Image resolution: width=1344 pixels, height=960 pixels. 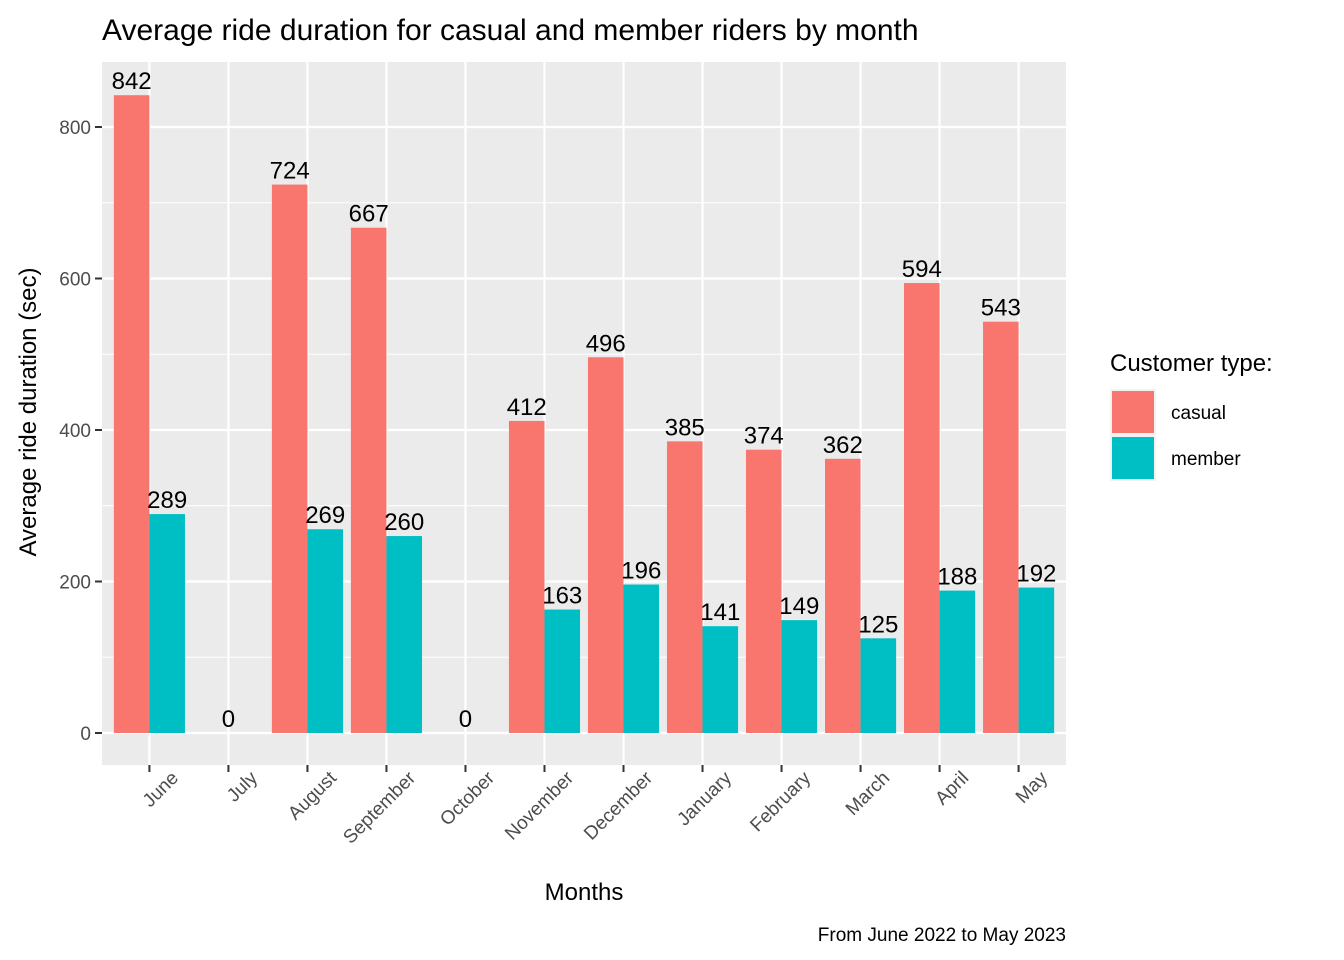 I want to click on bar-label: 163, so click(x=562, y=596).